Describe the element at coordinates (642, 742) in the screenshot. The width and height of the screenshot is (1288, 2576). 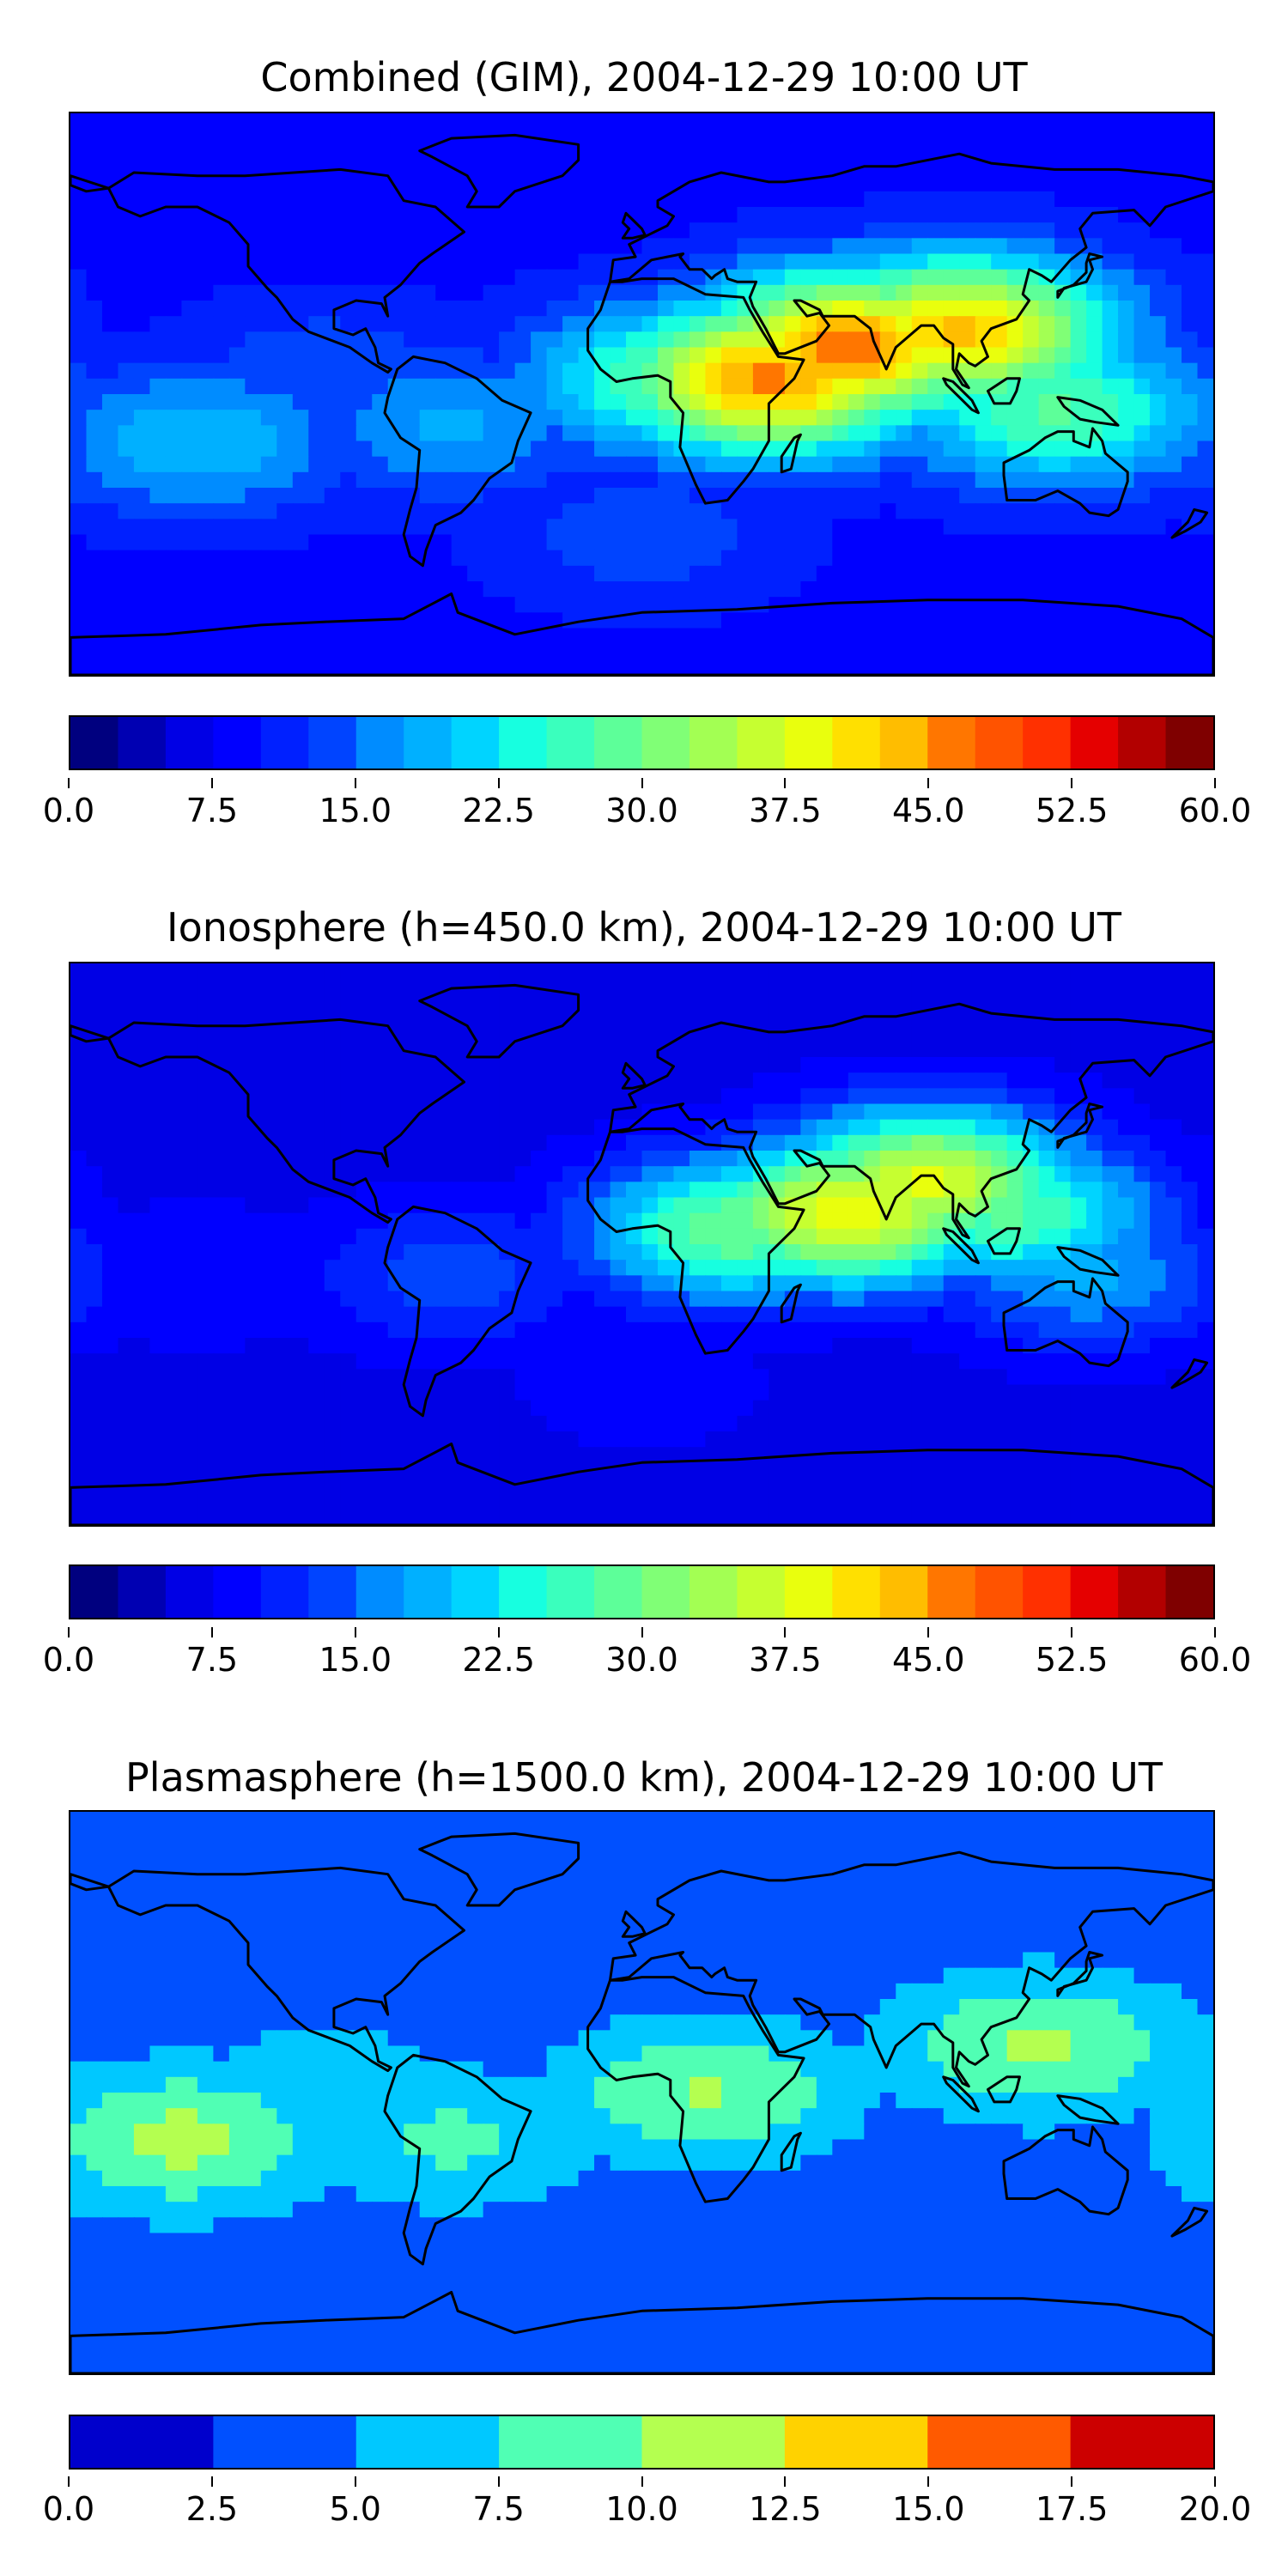
I see `panel-1-colorbar` at that location.